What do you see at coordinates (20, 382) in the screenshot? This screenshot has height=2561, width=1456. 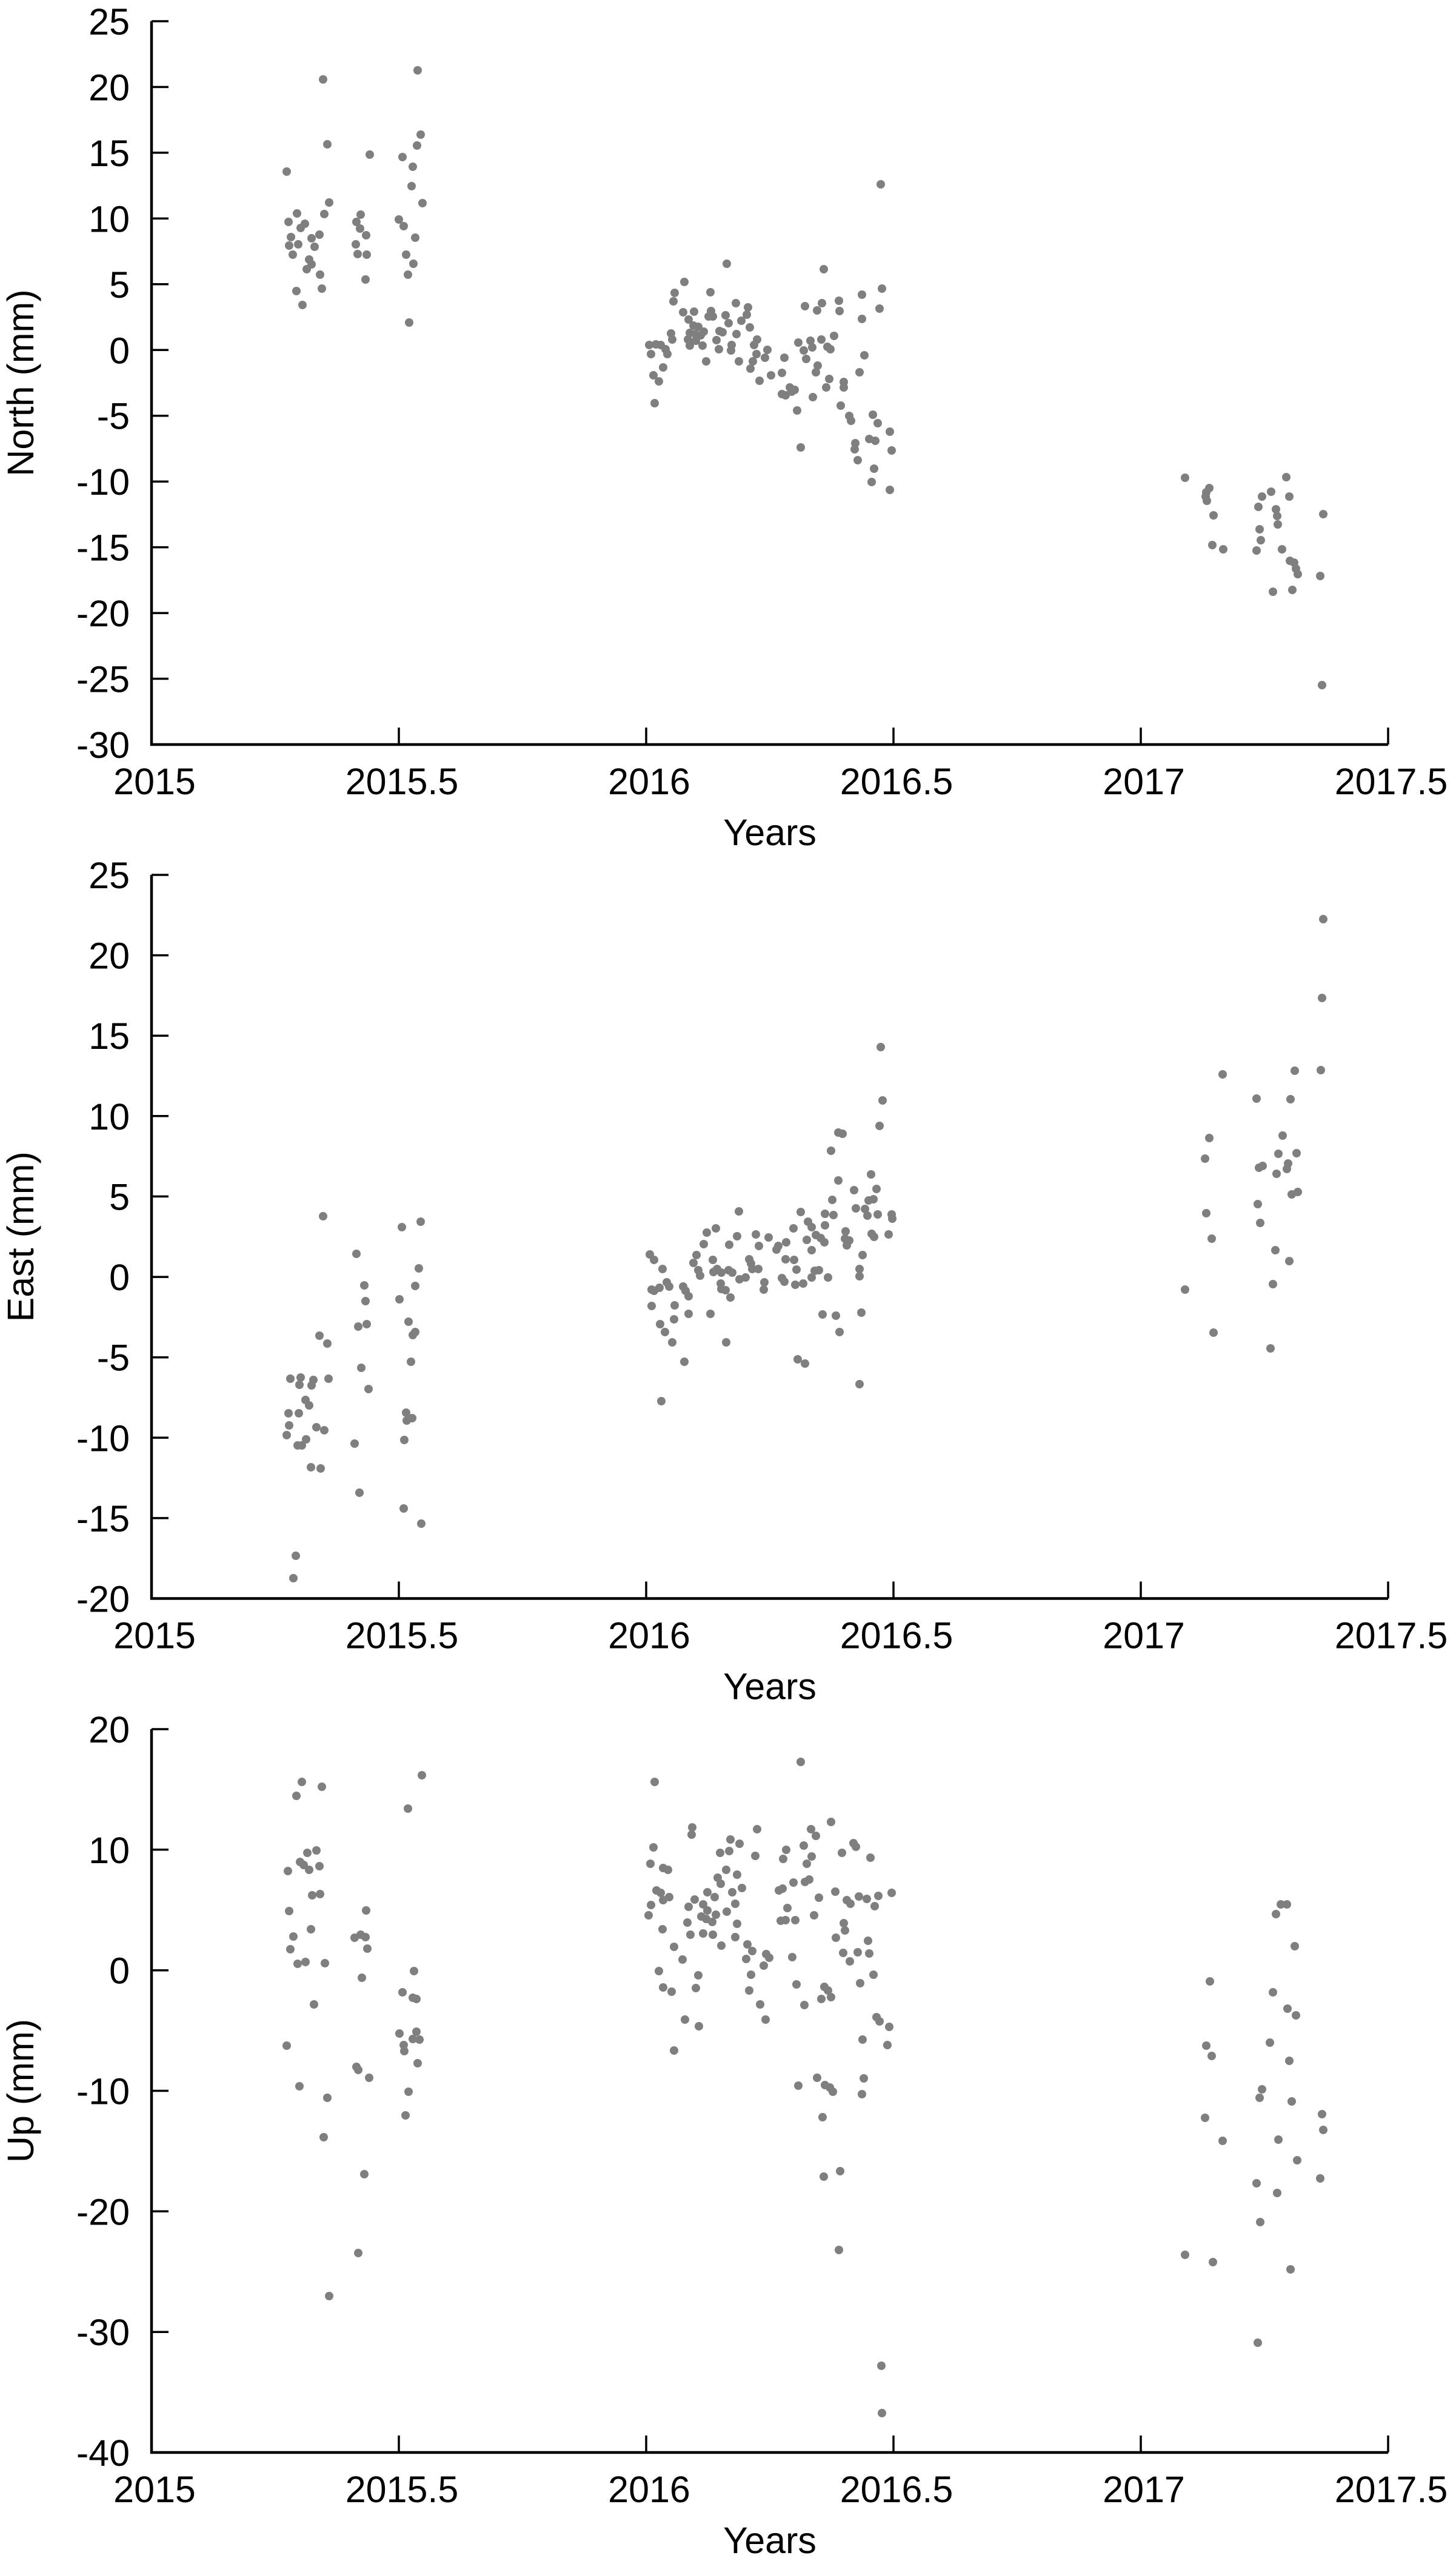 I see `svg-text: North (mm)` at bounding box center [20, 382].